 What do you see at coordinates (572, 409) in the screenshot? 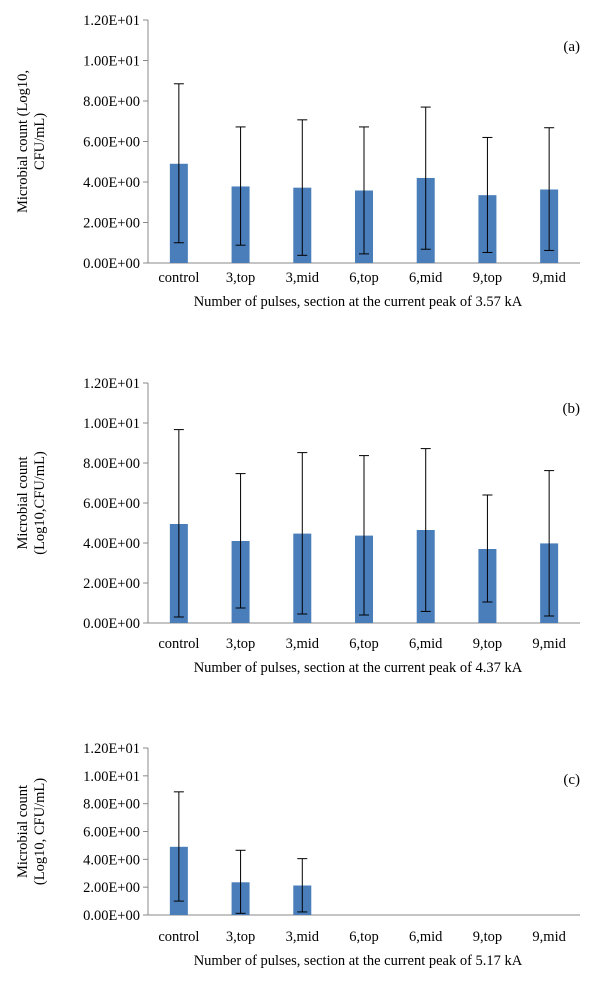
I see `panel-label: (b)` at bounding box center [572, 409].